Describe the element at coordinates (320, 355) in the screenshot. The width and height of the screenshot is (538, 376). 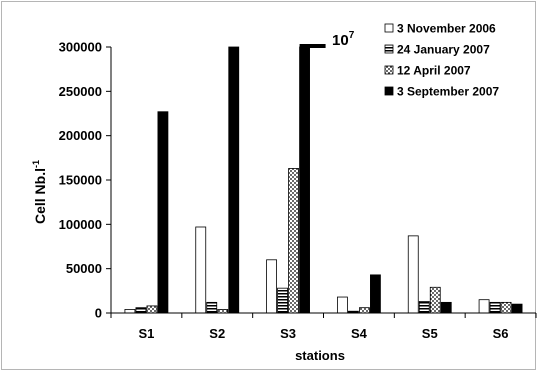
I see `x-axis-title: stations` at that location.